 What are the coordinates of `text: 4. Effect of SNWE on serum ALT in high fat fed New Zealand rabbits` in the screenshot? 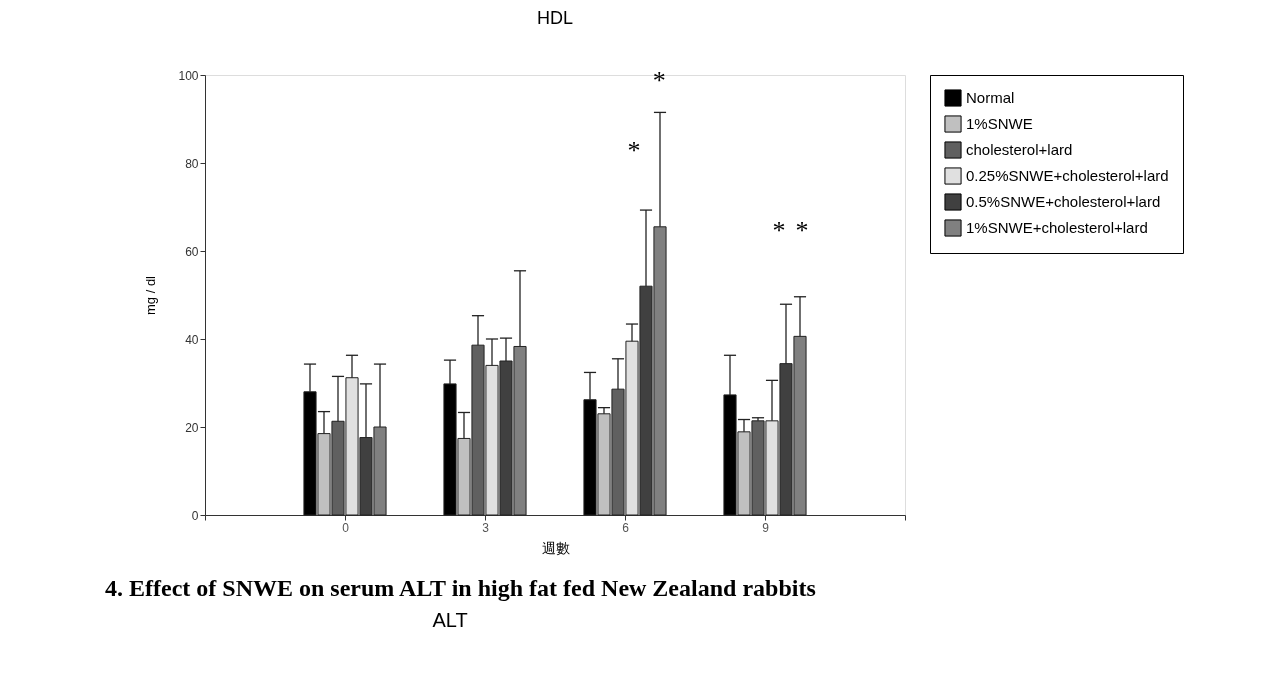 It's located at (460, 588).